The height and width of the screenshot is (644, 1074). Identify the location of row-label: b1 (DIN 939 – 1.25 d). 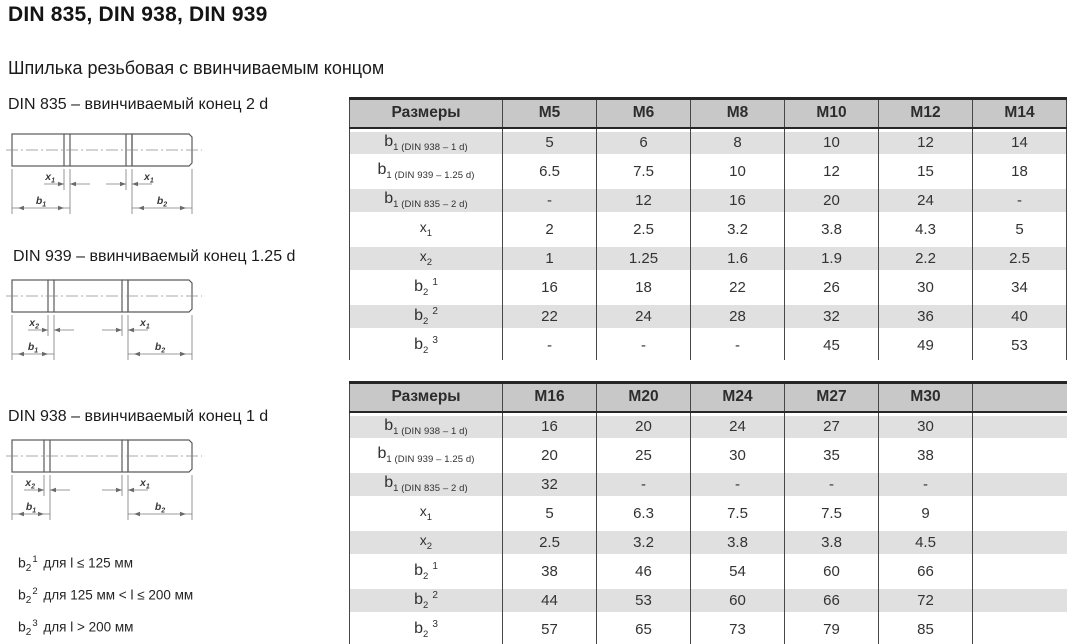
(426, 455).